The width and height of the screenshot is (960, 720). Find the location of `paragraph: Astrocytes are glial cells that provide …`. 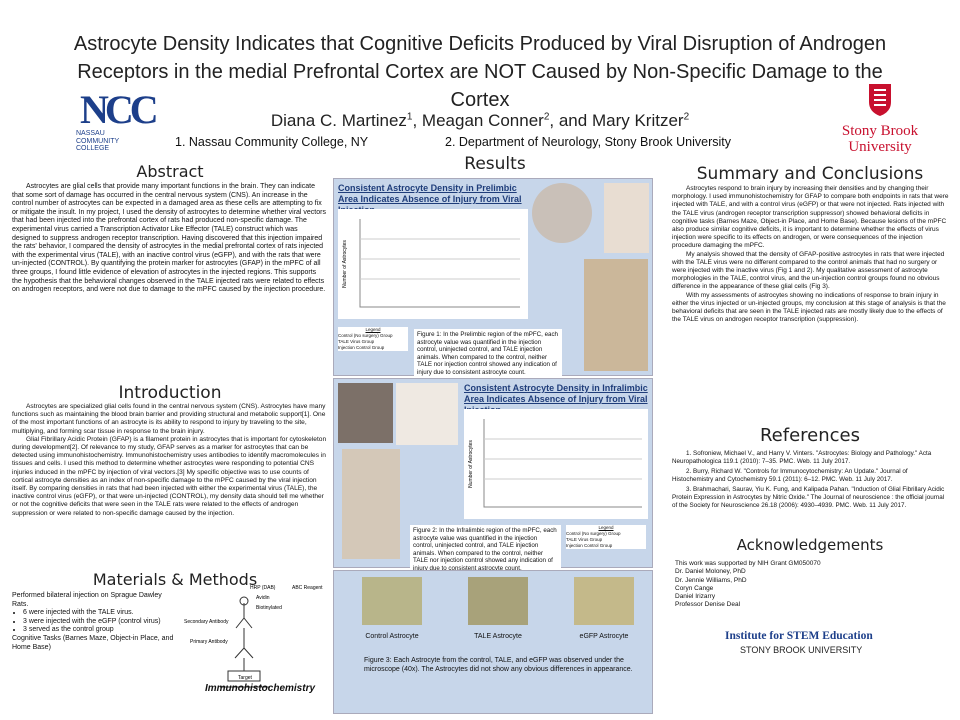

paragraph: Astrocytes are glial cells that provide … is located at coordinates (169, 238).